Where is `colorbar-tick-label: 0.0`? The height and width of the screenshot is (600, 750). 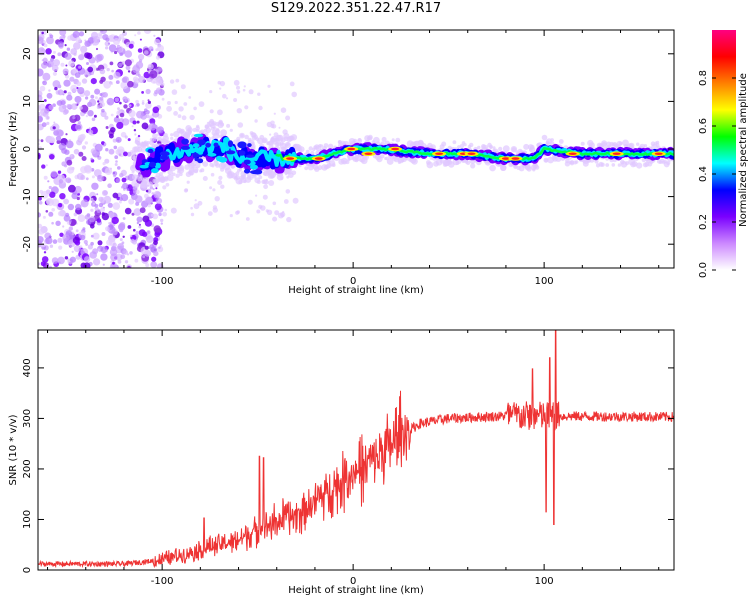 colorbar-tick-label: 0.0 is located at coordinates (703, 270).